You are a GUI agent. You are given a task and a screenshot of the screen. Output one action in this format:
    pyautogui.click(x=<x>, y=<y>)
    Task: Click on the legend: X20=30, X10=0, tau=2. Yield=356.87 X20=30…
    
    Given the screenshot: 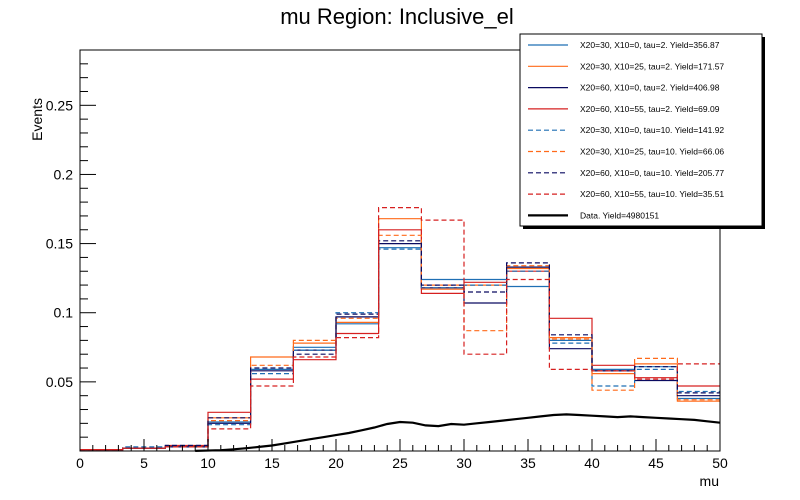 What is the action you would take?
    pyautogui.click(x=642, y=131)
    